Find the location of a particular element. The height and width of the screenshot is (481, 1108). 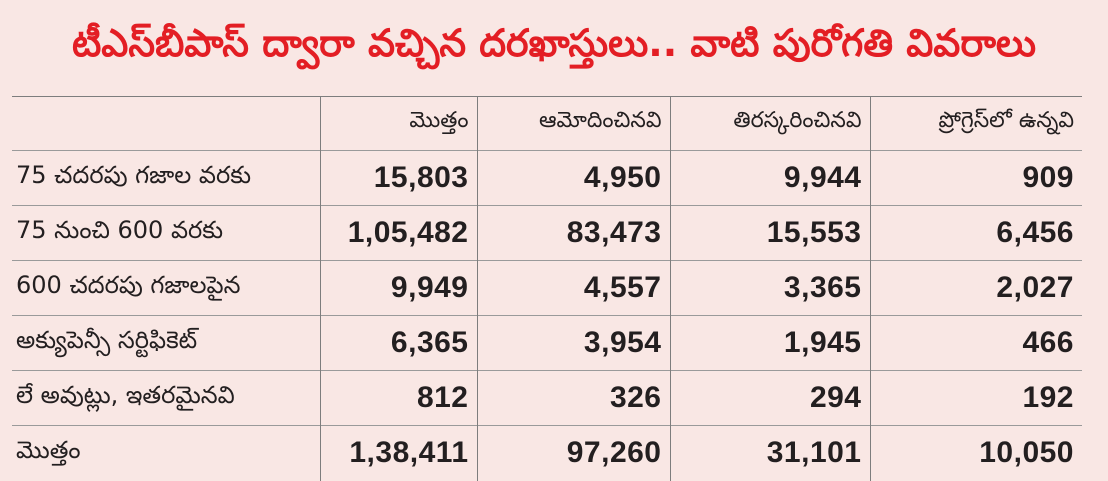

cell-in-progress: 909 is located at coordinates (975, 178).